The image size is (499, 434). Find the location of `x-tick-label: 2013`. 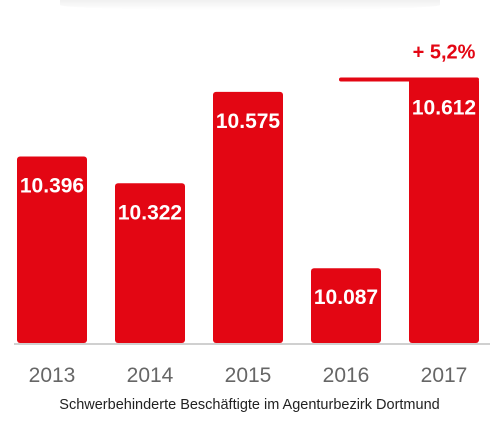

x-tick-label: 2013 is located at coordinates (52, 375).